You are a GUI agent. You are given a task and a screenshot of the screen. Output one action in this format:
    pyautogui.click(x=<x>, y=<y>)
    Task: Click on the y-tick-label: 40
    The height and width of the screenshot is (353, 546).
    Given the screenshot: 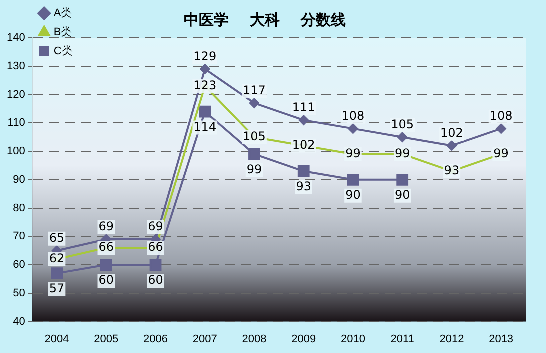 What is the action you would take?
    pyautogui.click(x=19, y=322)
    